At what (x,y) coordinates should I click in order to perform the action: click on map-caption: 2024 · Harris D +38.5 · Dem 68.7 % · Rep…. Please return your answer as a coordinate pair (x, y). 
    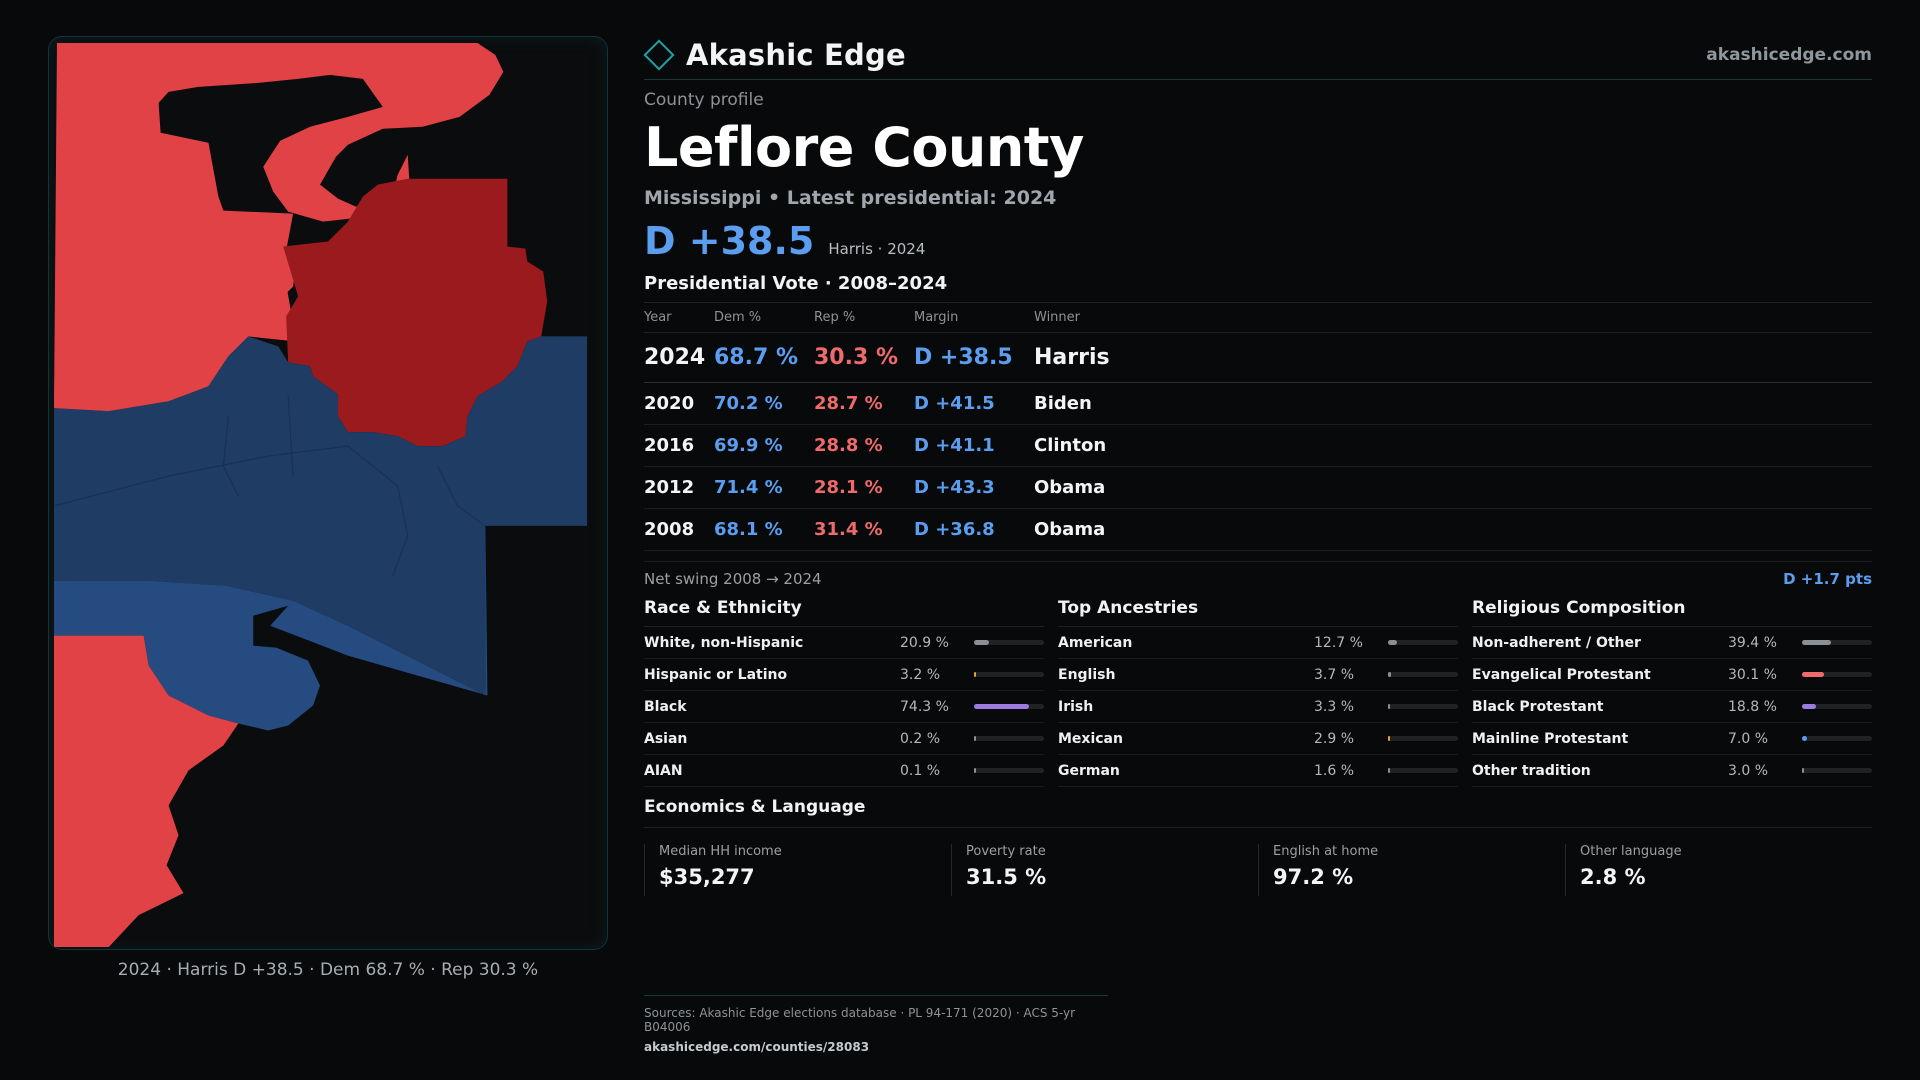
    Looking at the image, I should click on (328, 970).